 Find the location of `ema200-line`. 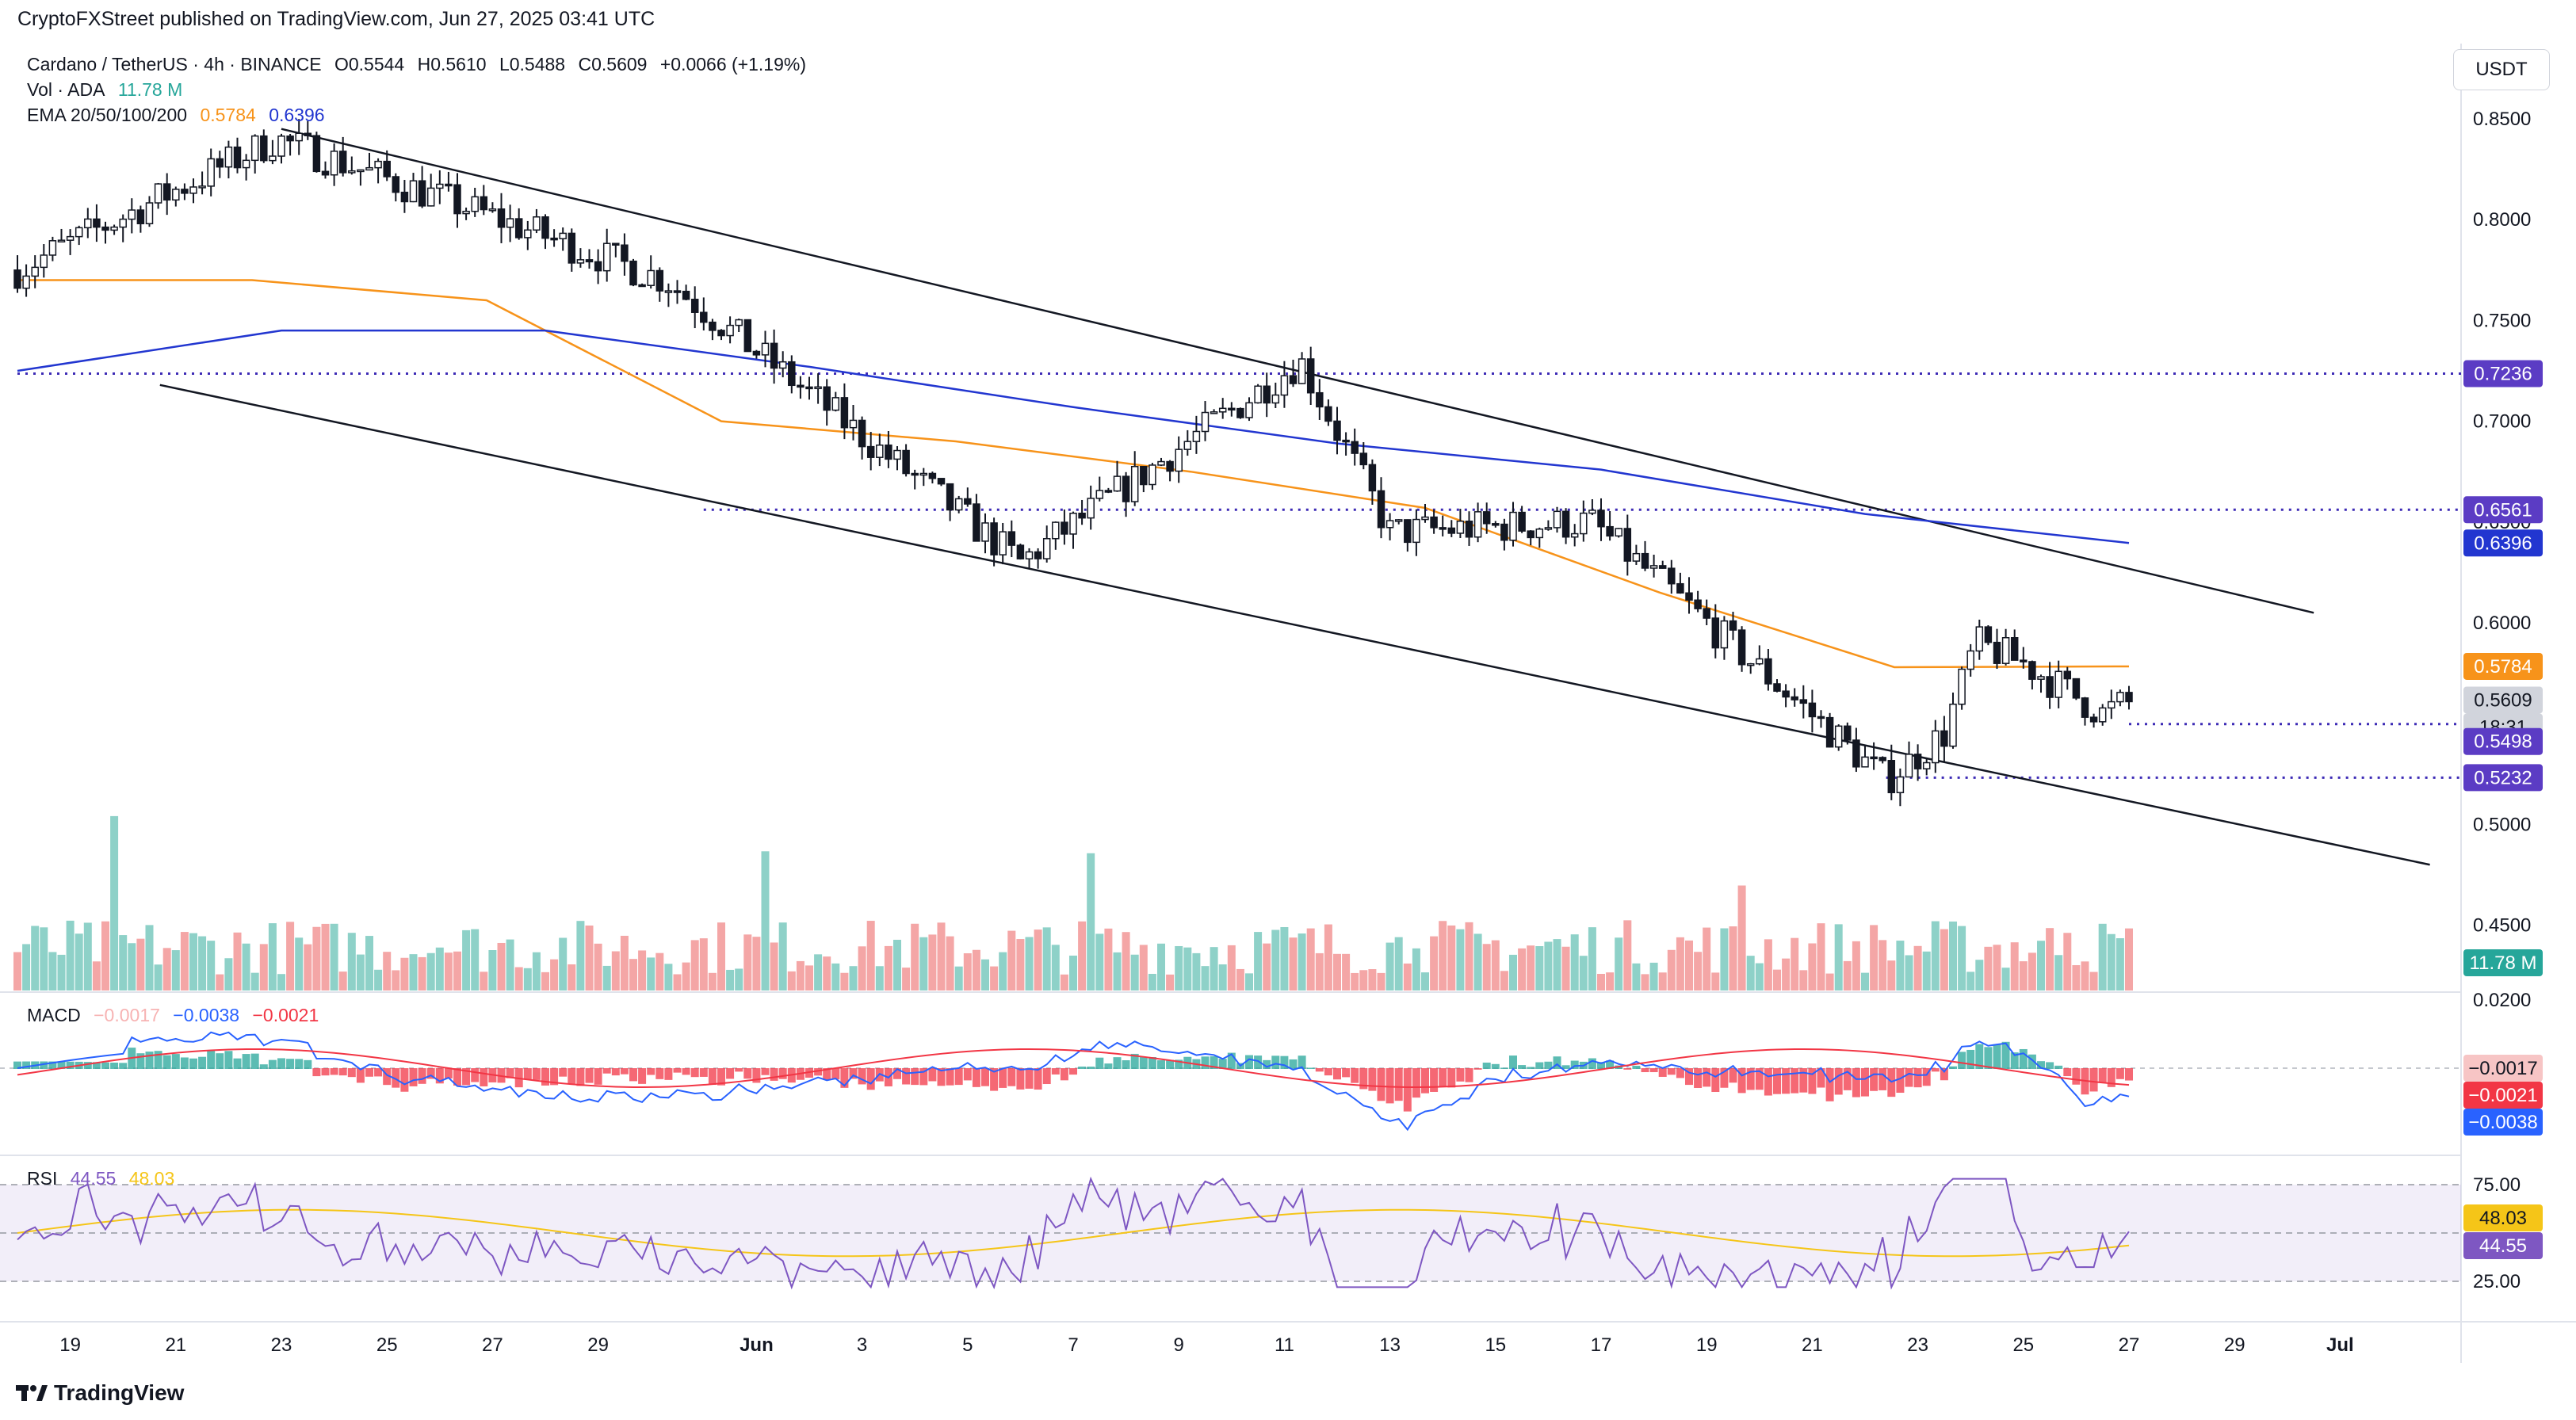

ema200-line is located at coordinates (1073, 437).